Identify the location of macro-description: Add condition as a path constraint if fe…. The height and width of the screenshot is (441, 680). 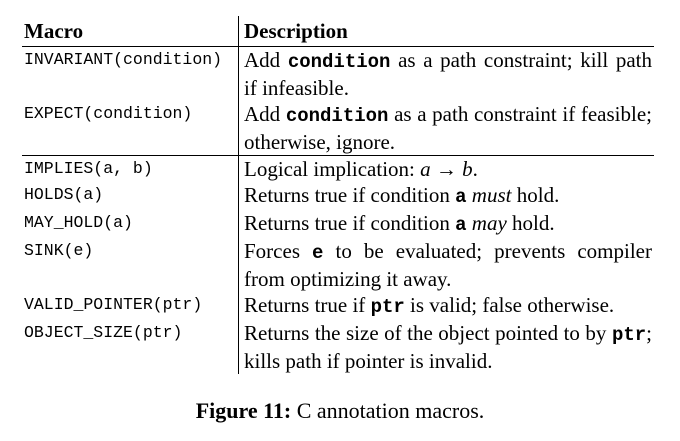
(446, 128).